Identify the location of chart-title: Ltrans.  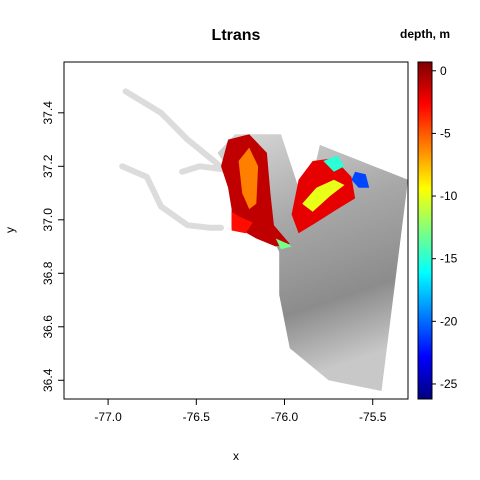
(236, 35).